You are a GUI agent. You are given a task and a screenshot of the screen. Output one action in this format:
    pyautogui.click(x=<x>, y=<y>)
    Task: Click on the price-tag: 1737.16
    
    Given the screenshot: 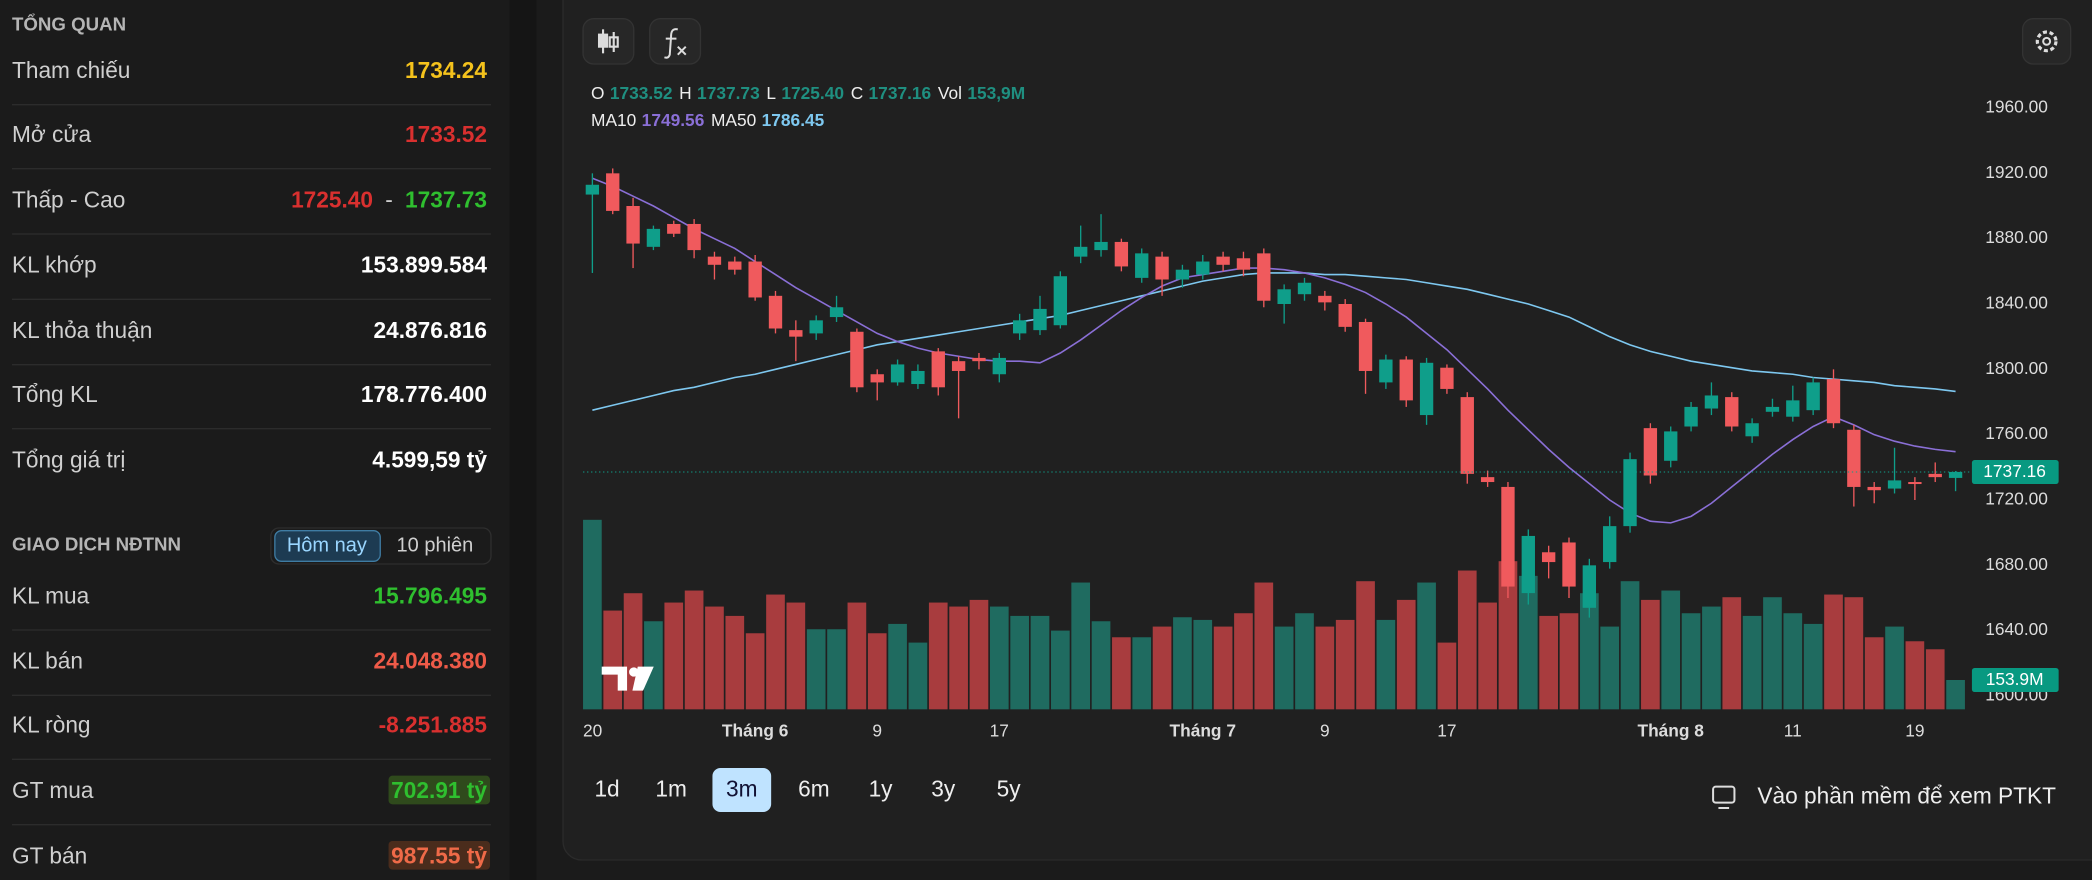 What is the action you would take?
    pyautogui.click(x=2014, y=471)
    